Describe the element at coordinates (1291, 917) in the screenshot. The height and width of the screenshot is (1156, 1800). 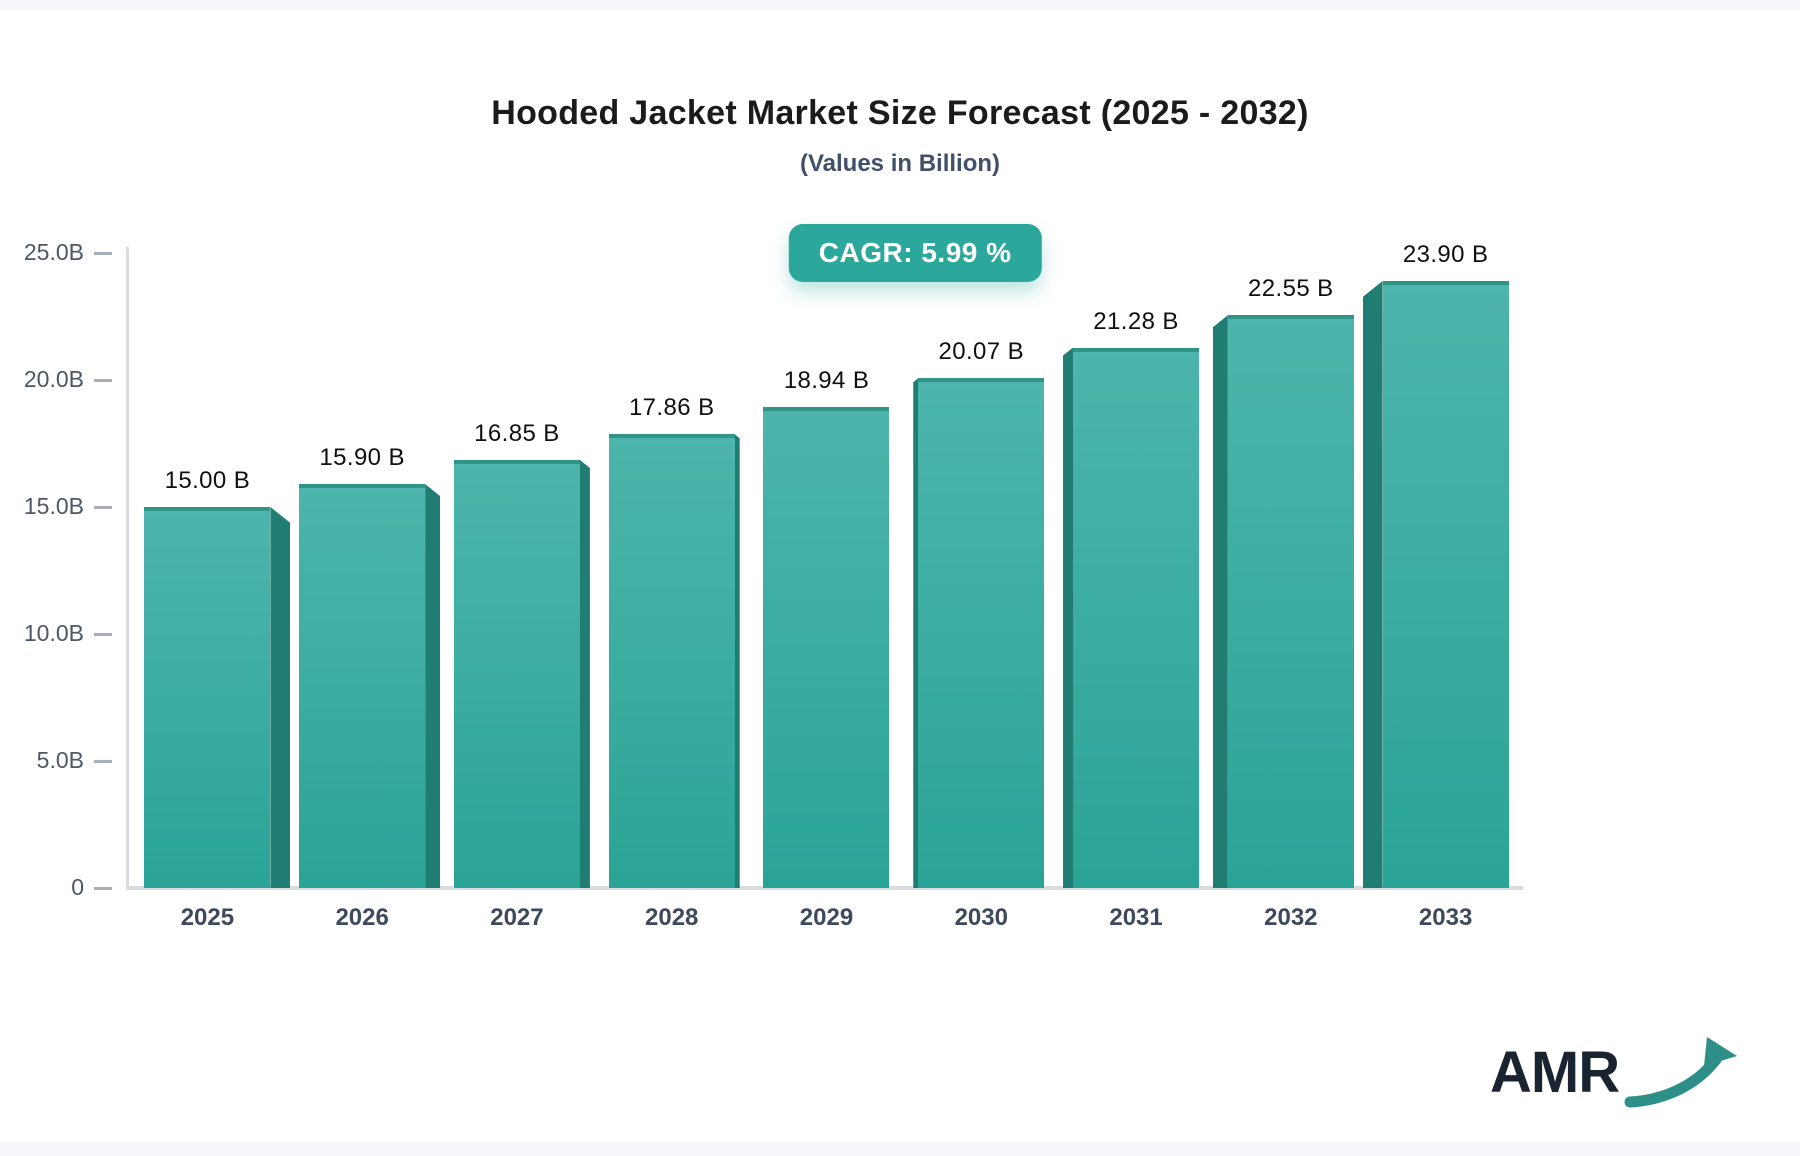
I see `x-category-label: 2032` at that location.